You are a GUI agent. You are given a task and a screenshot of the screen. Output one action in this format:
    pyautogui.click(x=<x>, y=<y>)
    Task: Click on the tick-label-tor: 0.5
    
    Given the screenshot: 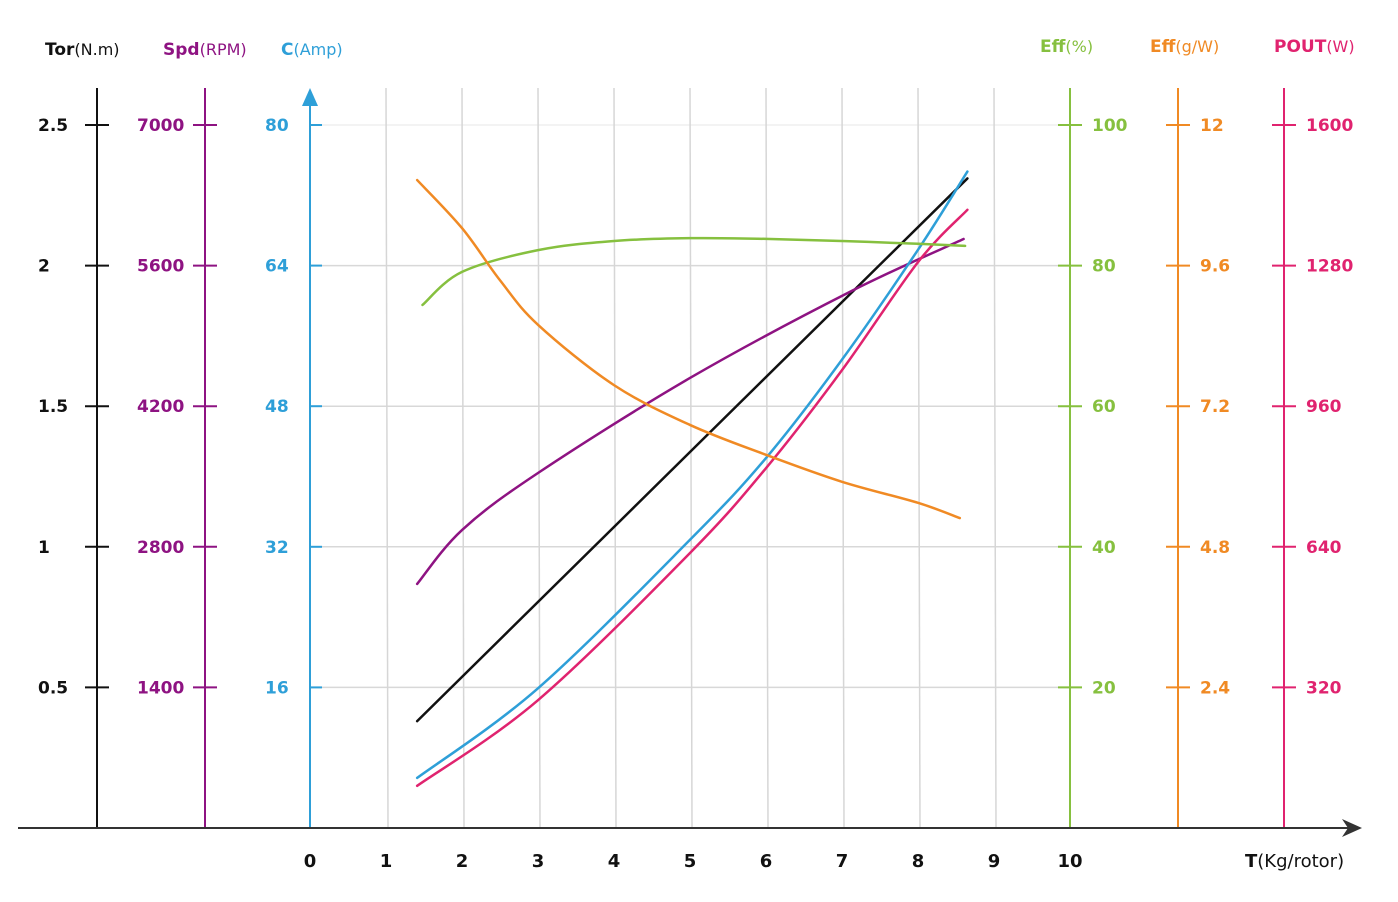 What is the action you would take?
    pyautogui.click(x=53, y=688)
    